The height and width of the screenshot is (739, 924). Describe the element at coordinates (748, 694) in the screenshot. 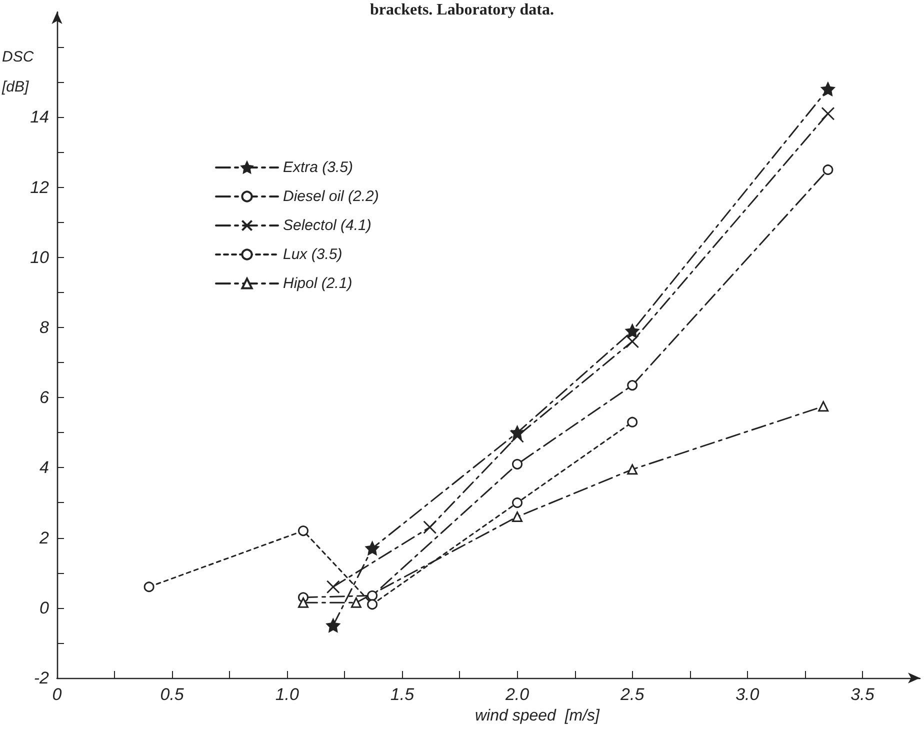

I see `x-tick-label: 3.0` at that location.